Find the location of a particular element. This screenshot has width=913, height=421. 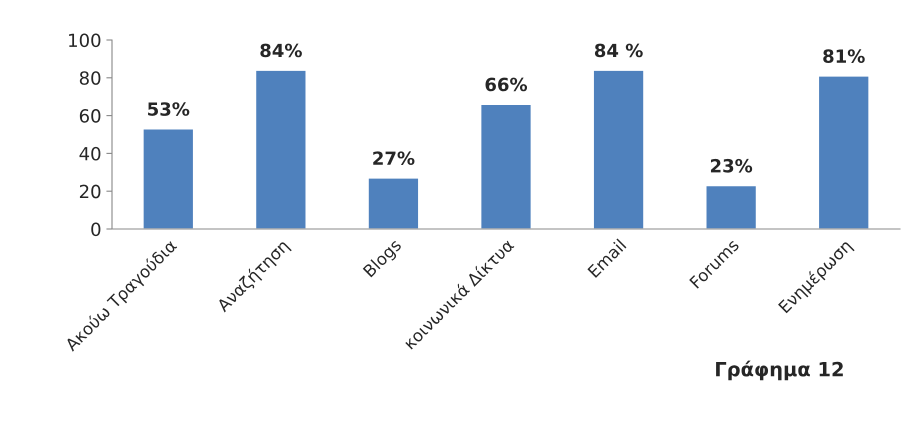

y-tick-label: 0 is located at coordinates (95, 229).